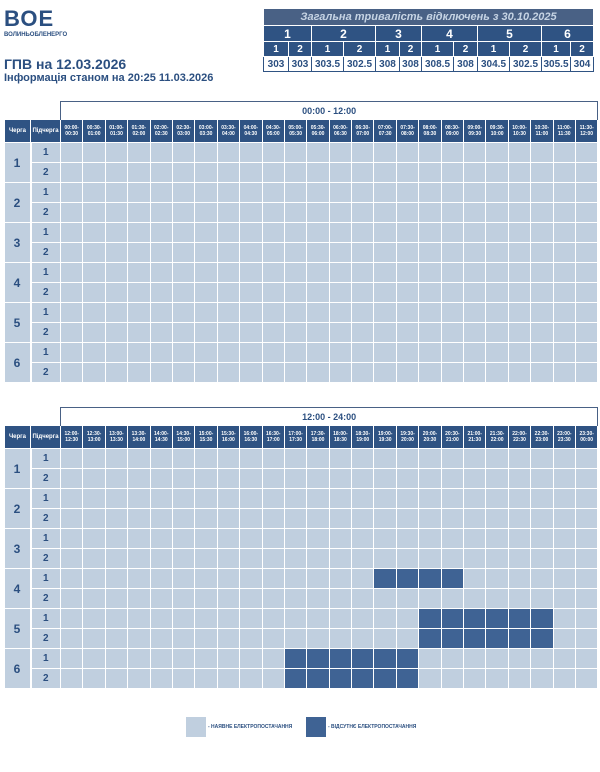 The image size is (600, 772). What do you see at coordinates (387, 49) in the screenshot?
I see `summary-subqueue-3-1: 1` at bounding box center [387, 49].